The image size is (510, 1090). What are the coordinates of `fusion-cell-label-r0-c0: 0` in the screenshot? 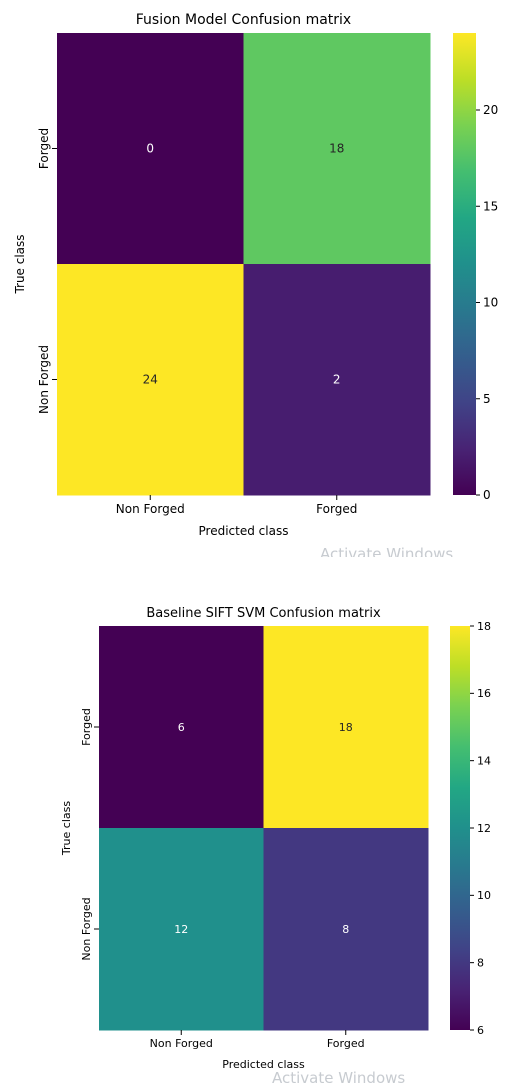 It's located at (150, 149).